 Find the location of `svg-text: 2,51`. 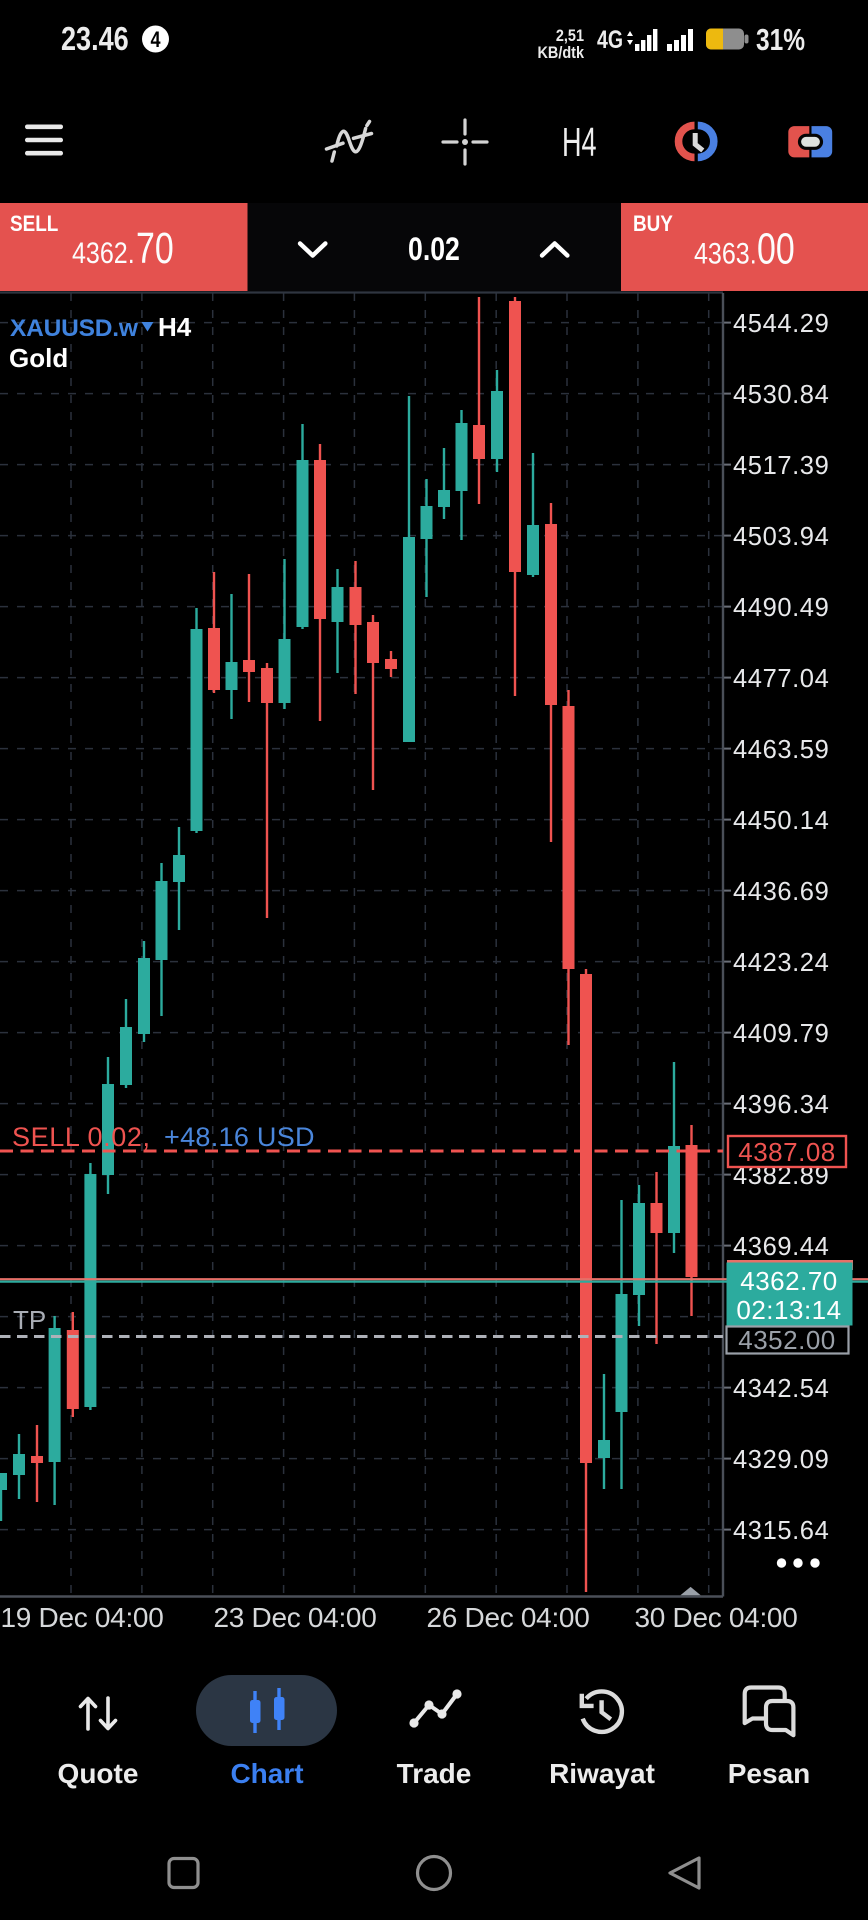

svg-text: 2,51 is located at coordinates (570, 36).